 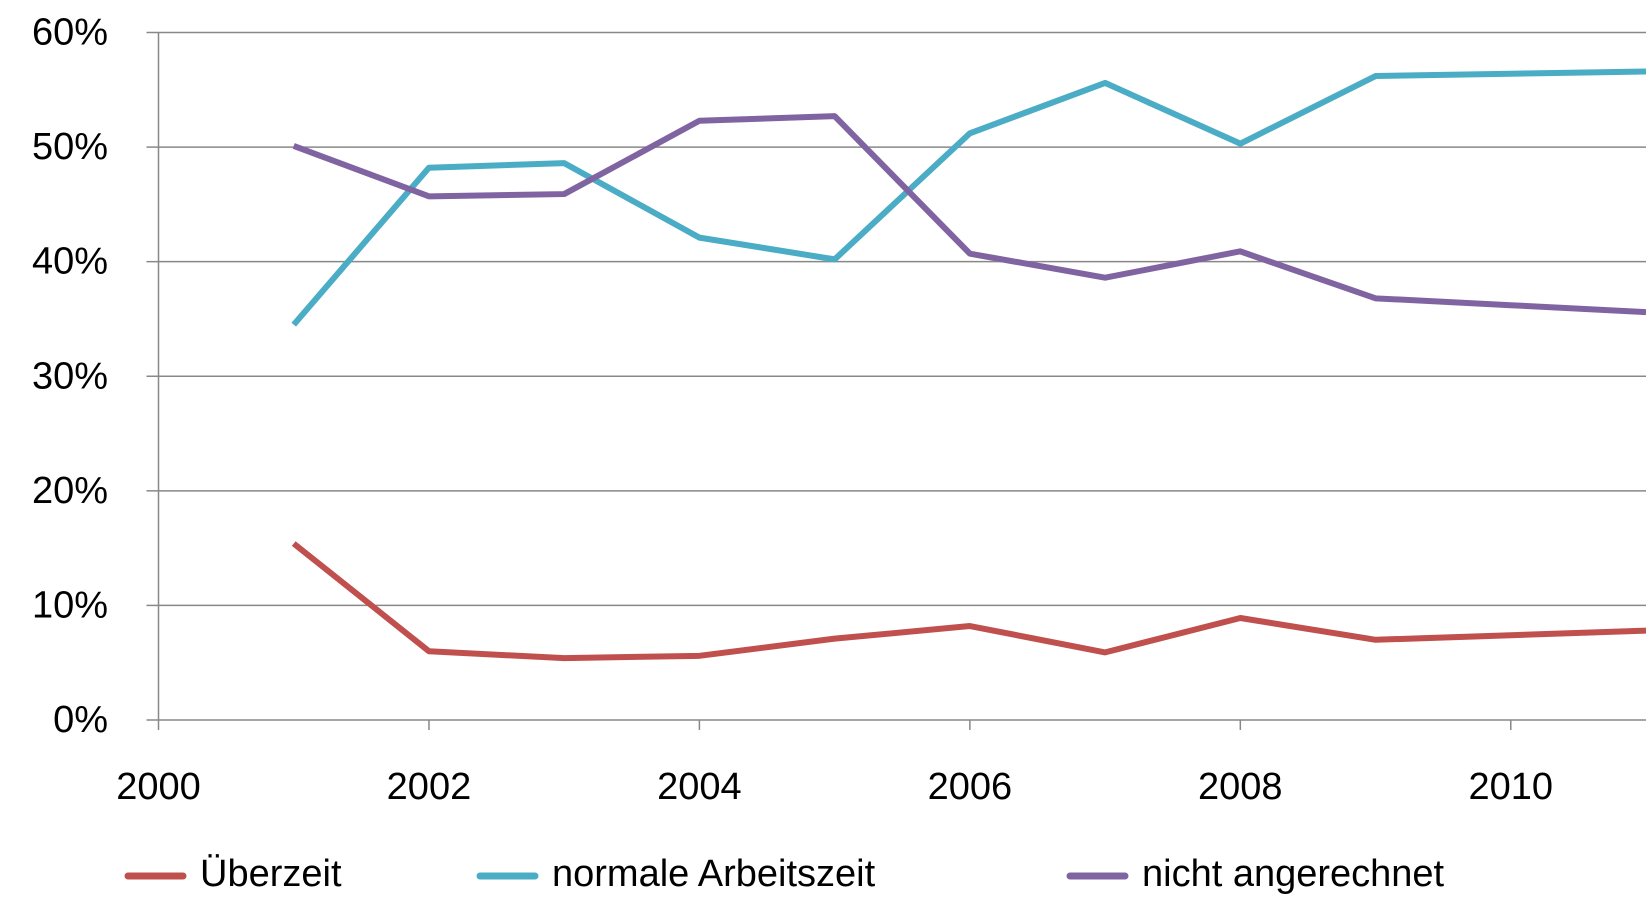 What do you see at coordinates (1240, 787) in the screenshot?
I see `x-tick-label: 2008` at bounding box center [1240, 787].